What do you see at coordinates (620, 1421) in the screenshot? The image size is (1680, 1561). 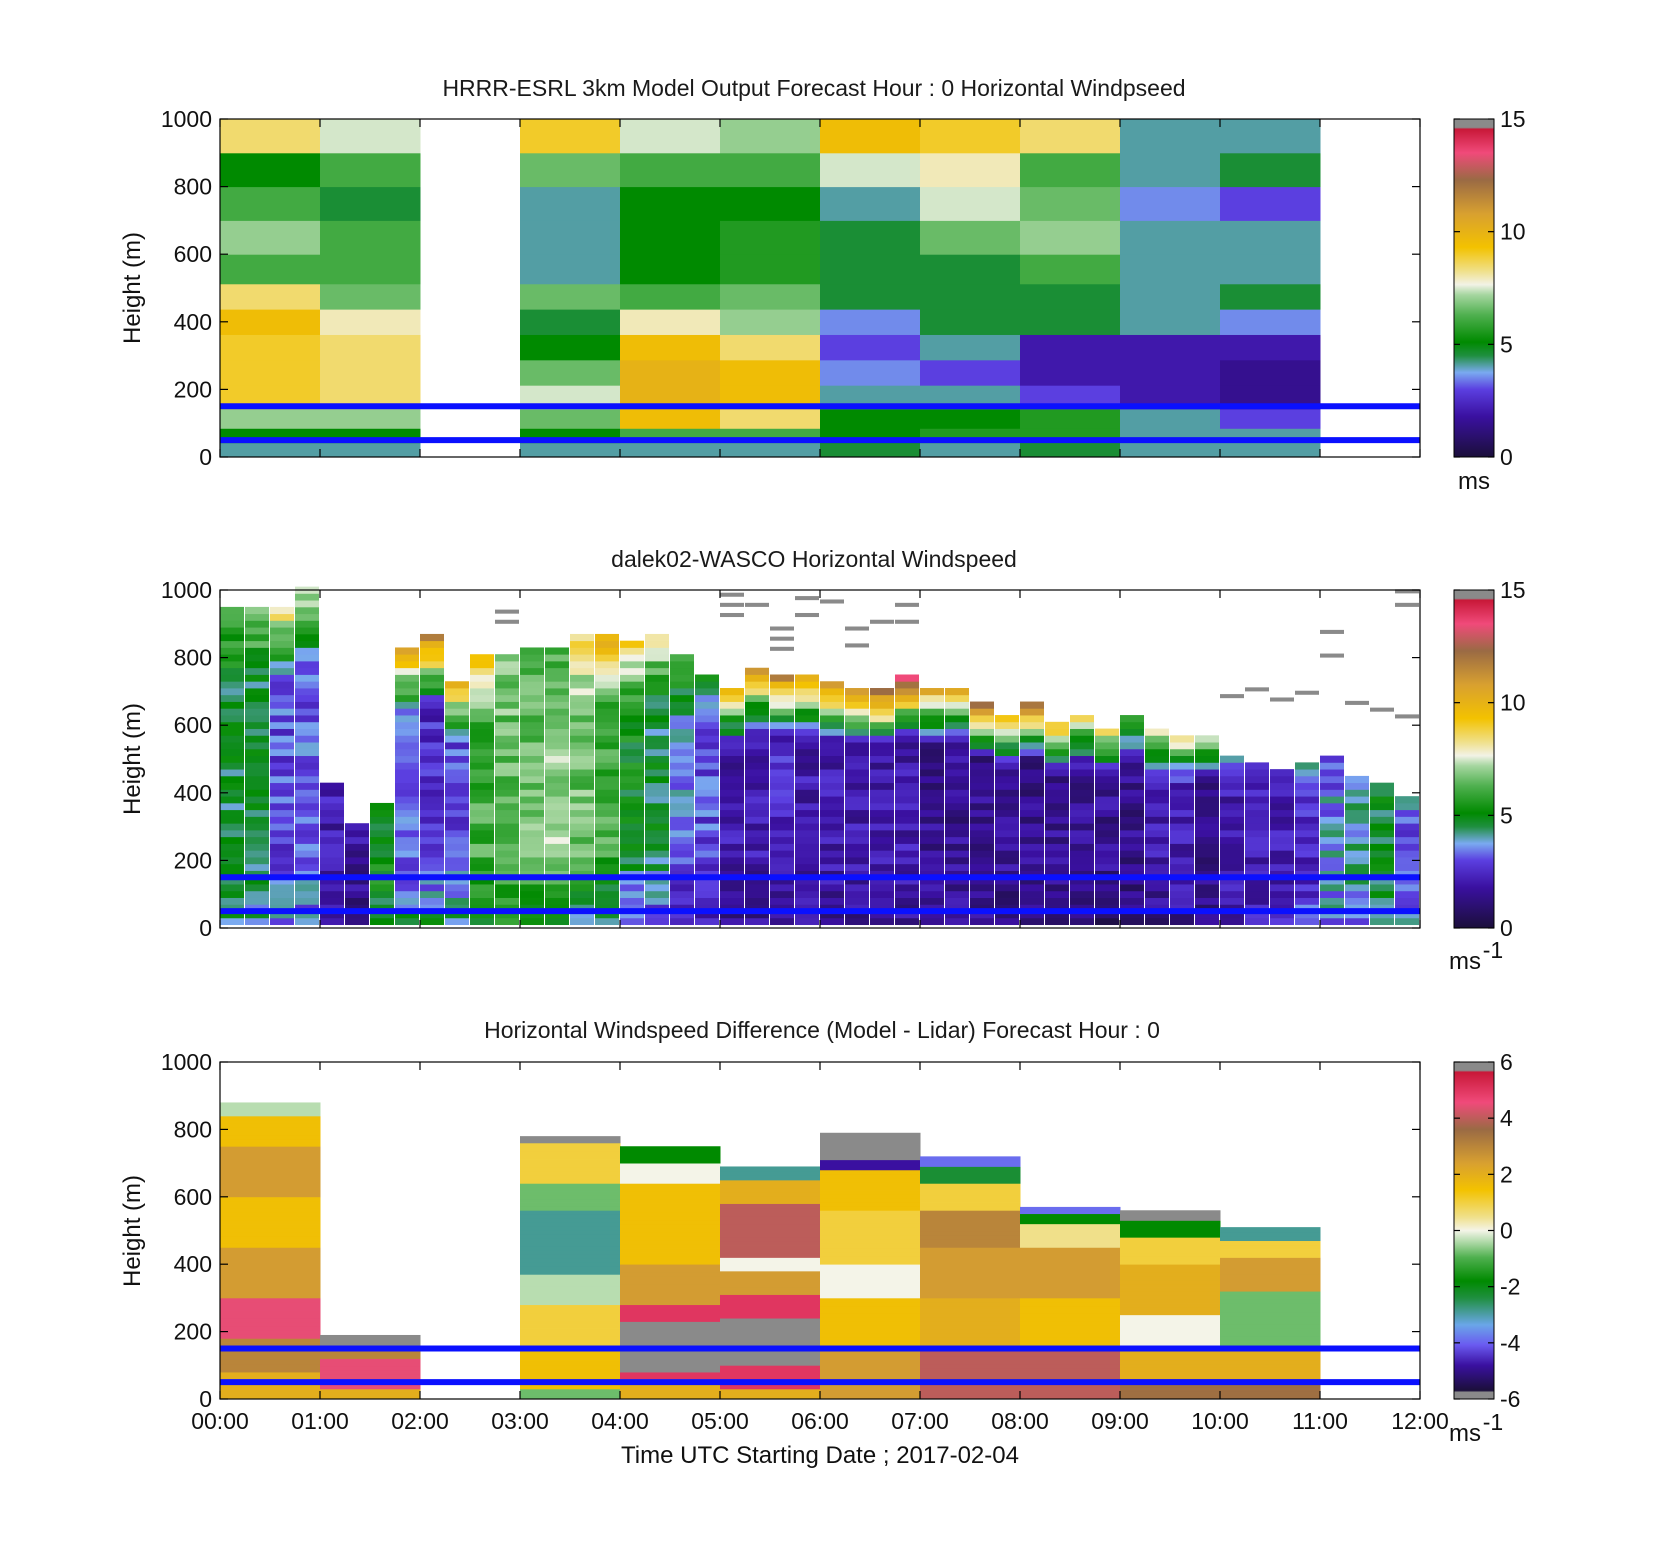 I see `x-tick-label: 04:00` at bounding box center [620, 1421].